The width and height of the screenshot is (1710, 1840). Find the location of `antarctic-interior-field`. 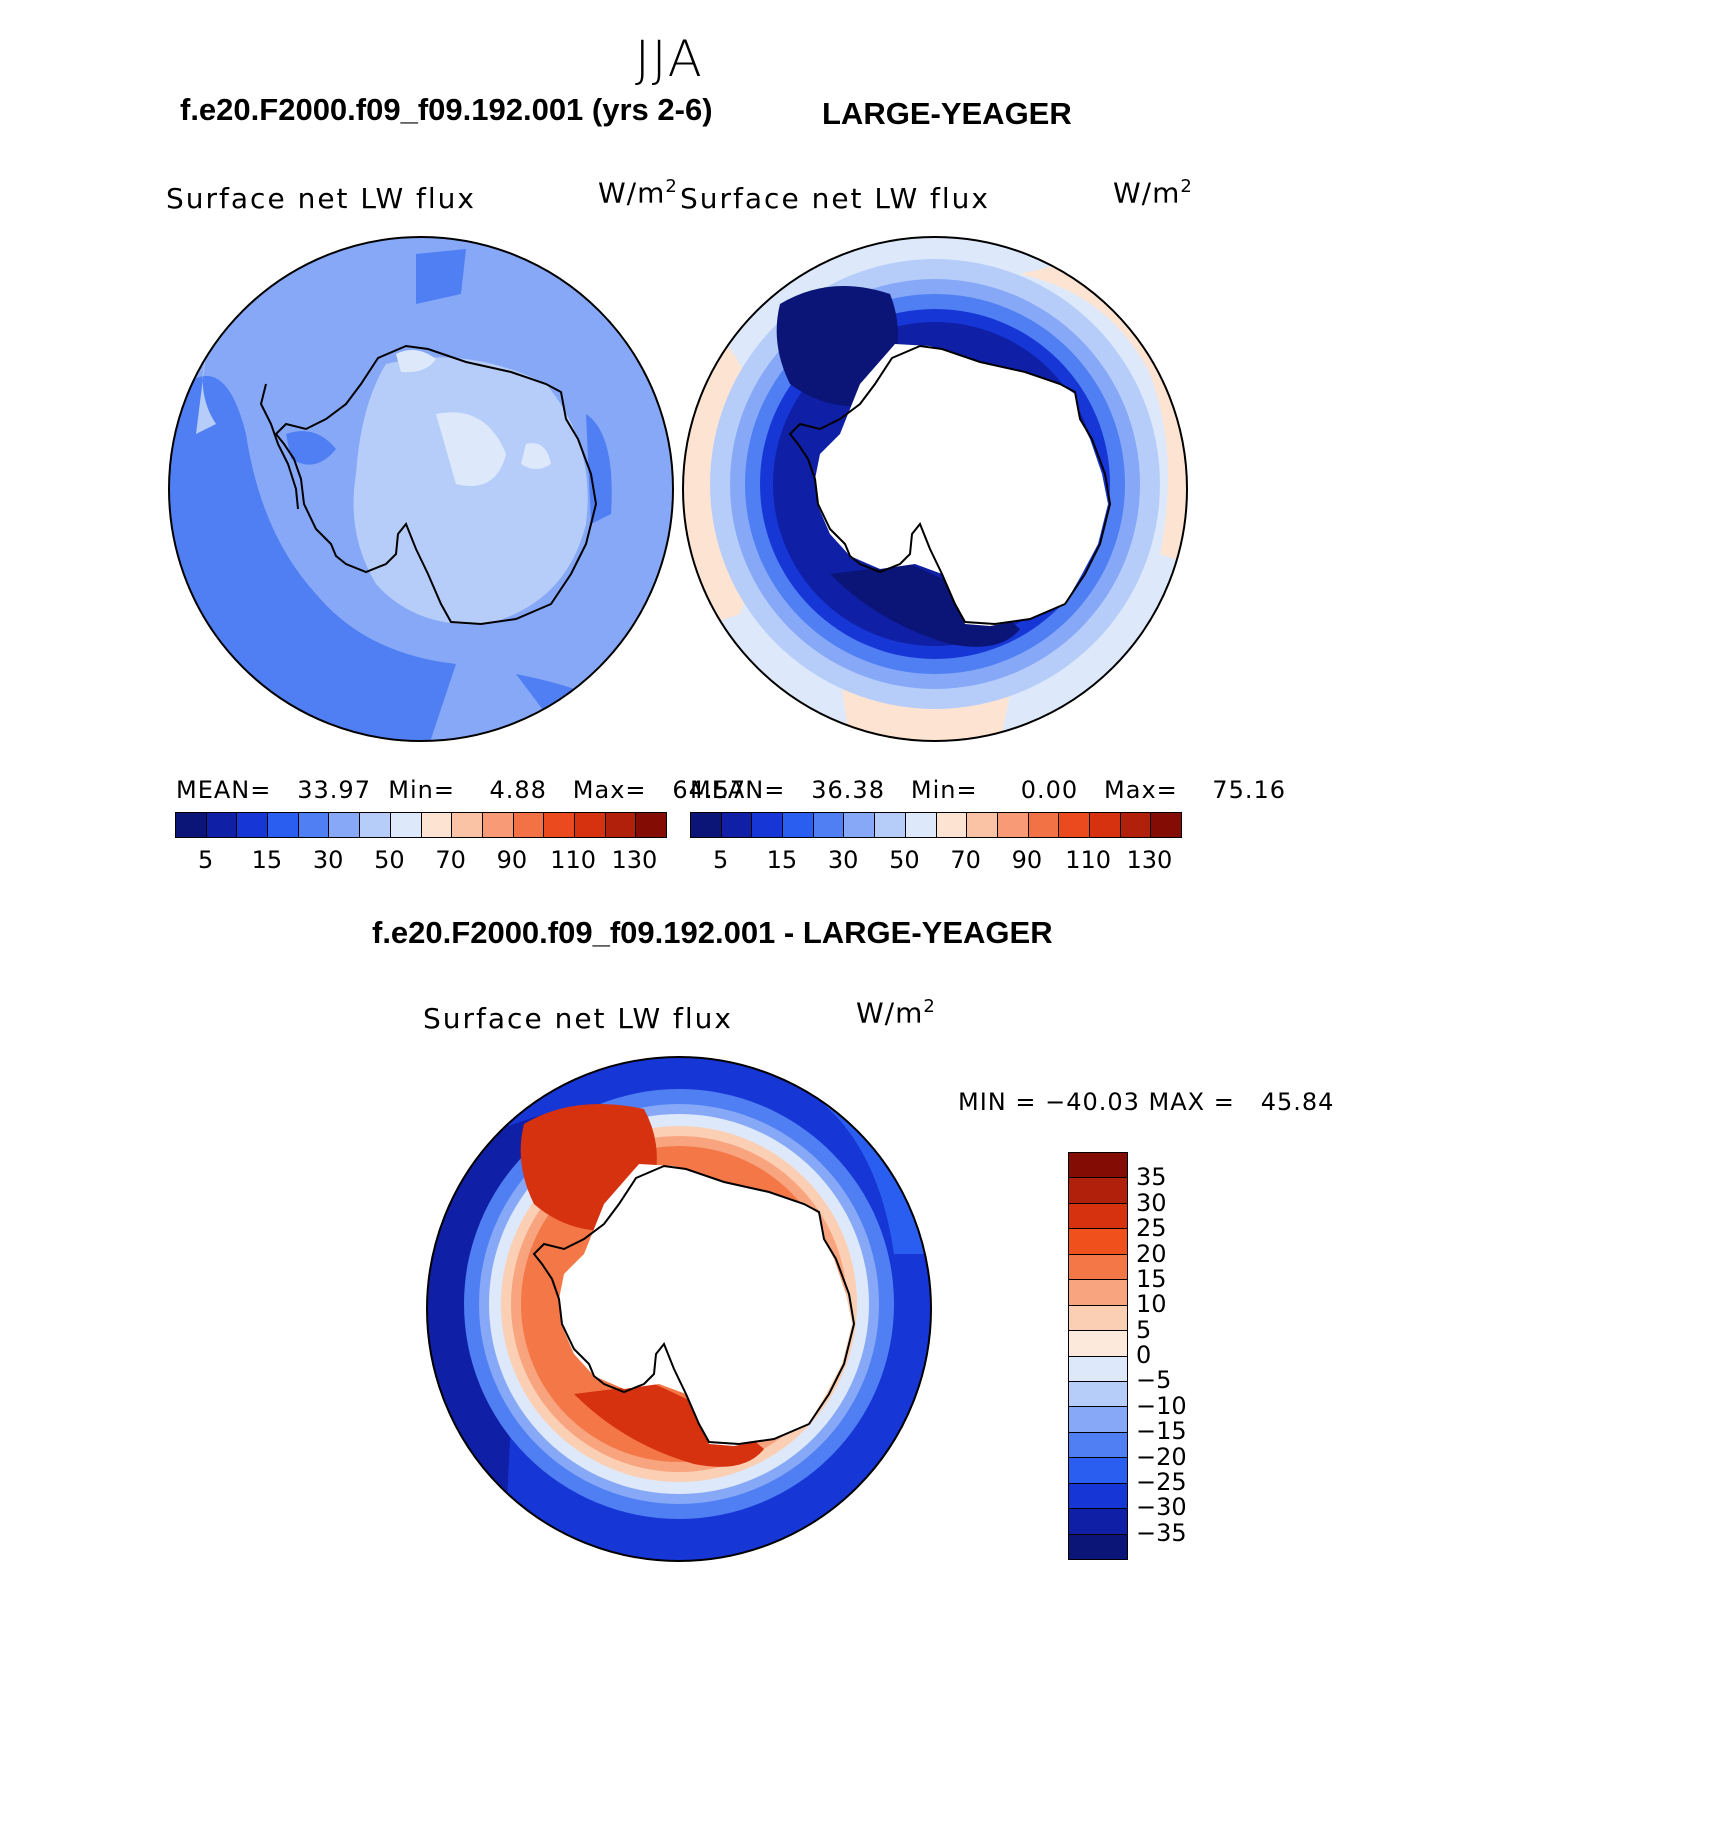

antarctic-interior-field is located at coordinates (470, 491).